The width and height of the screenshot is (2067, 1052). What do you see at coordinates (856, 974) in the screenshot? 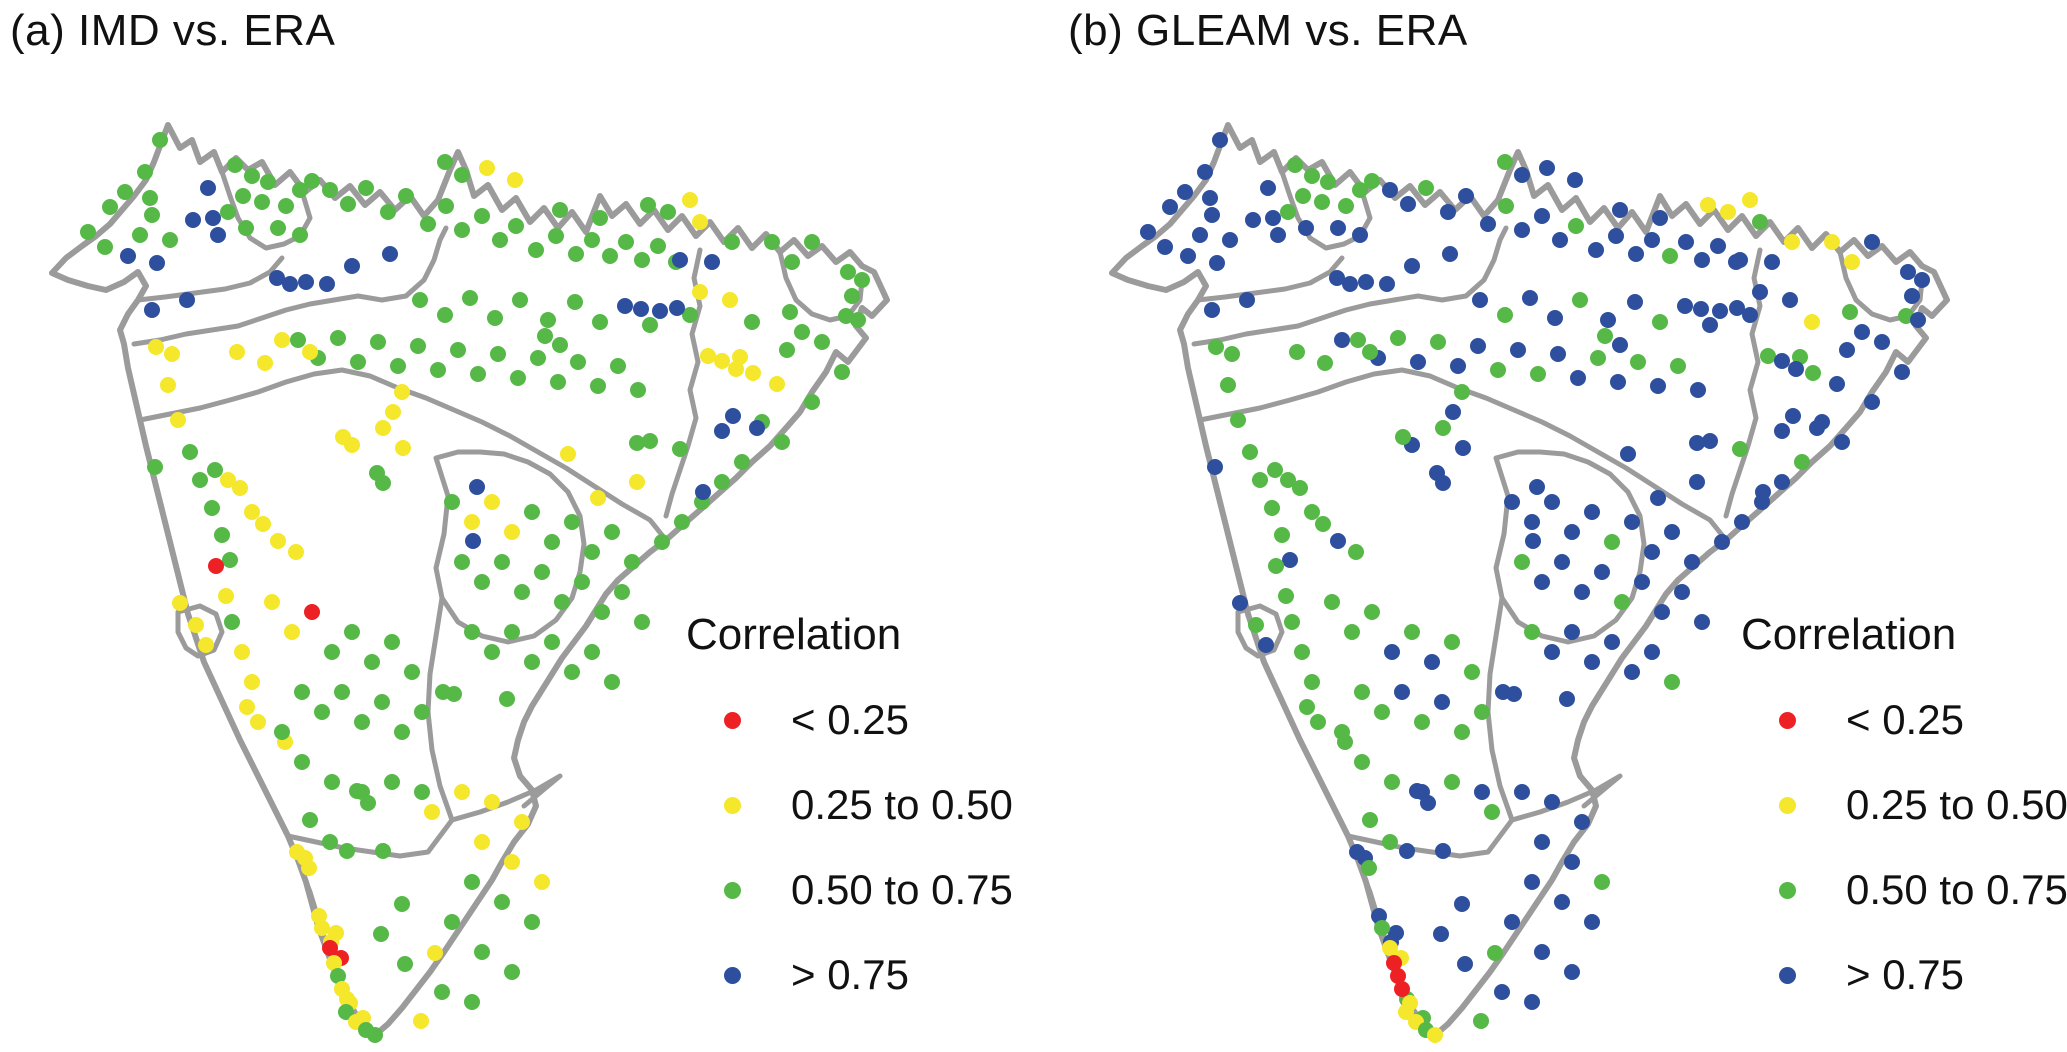
I see `legend-item-gt075: > 0.75` at bounding box center [856, 974].